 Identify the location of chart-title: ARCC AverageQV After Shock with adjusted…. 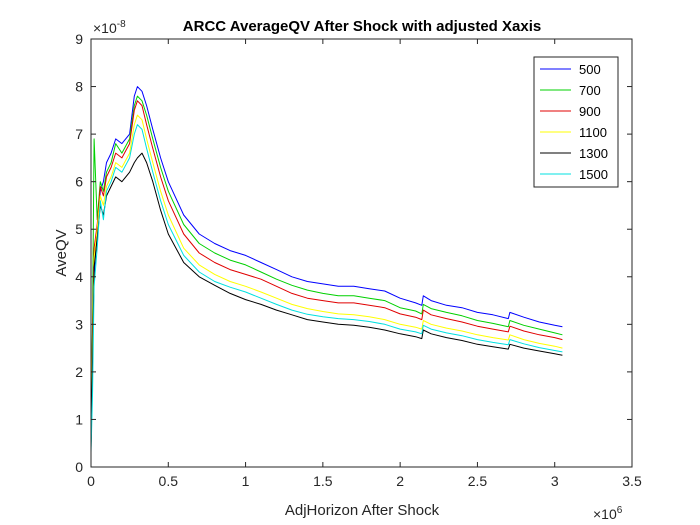
(362, 26).